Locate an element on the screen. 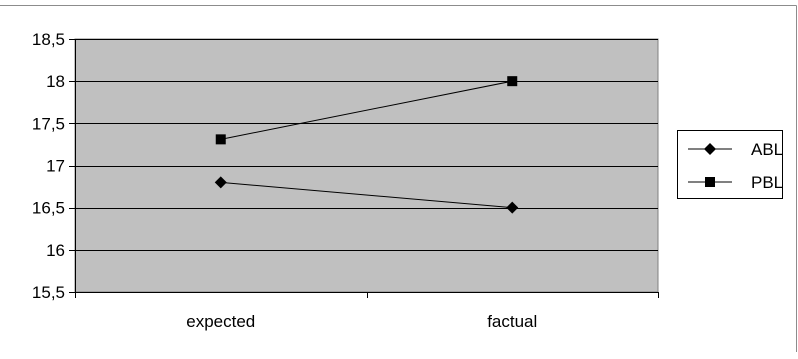  series-line-abl is located at coordinates (366, 195).